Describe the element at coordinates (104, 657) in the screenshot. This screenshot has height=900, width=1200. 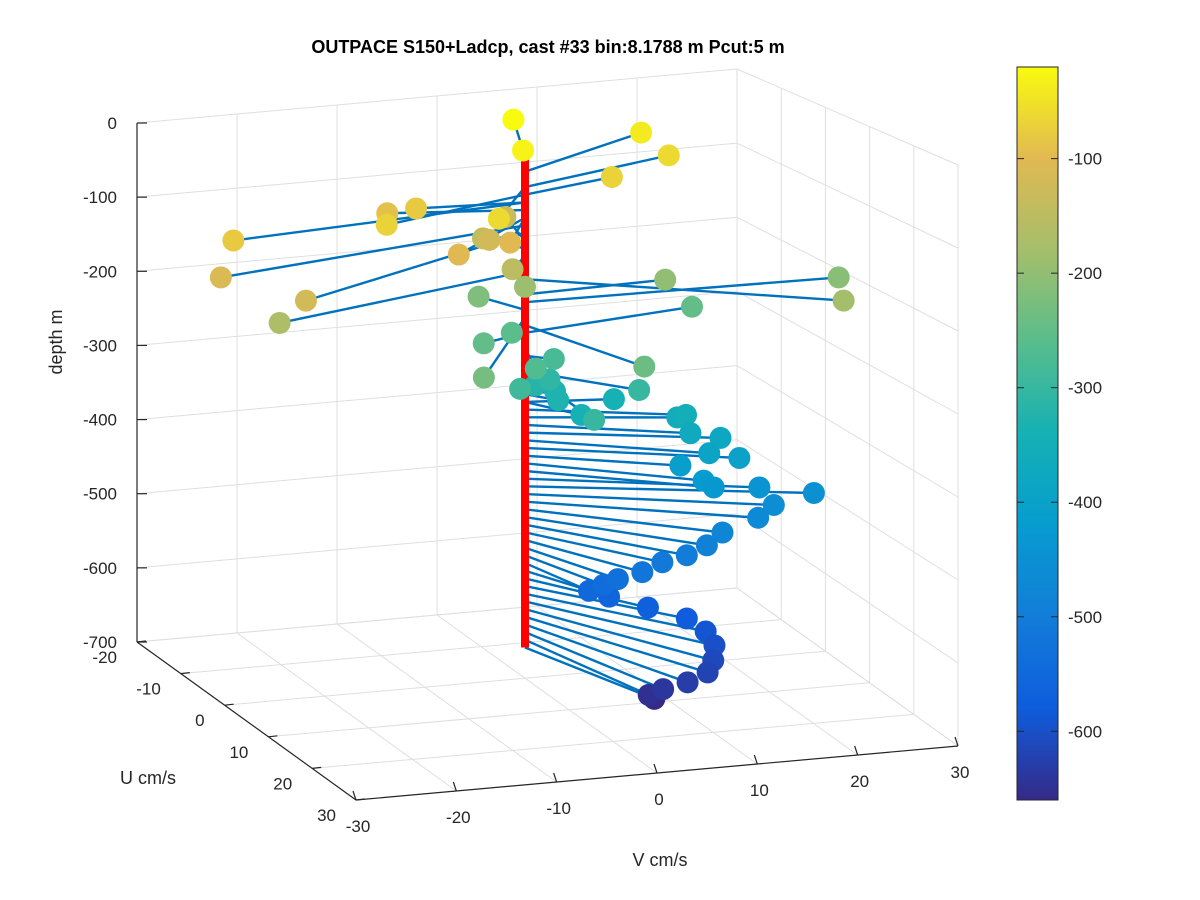
I see `u-tick-label: -20` at that location.